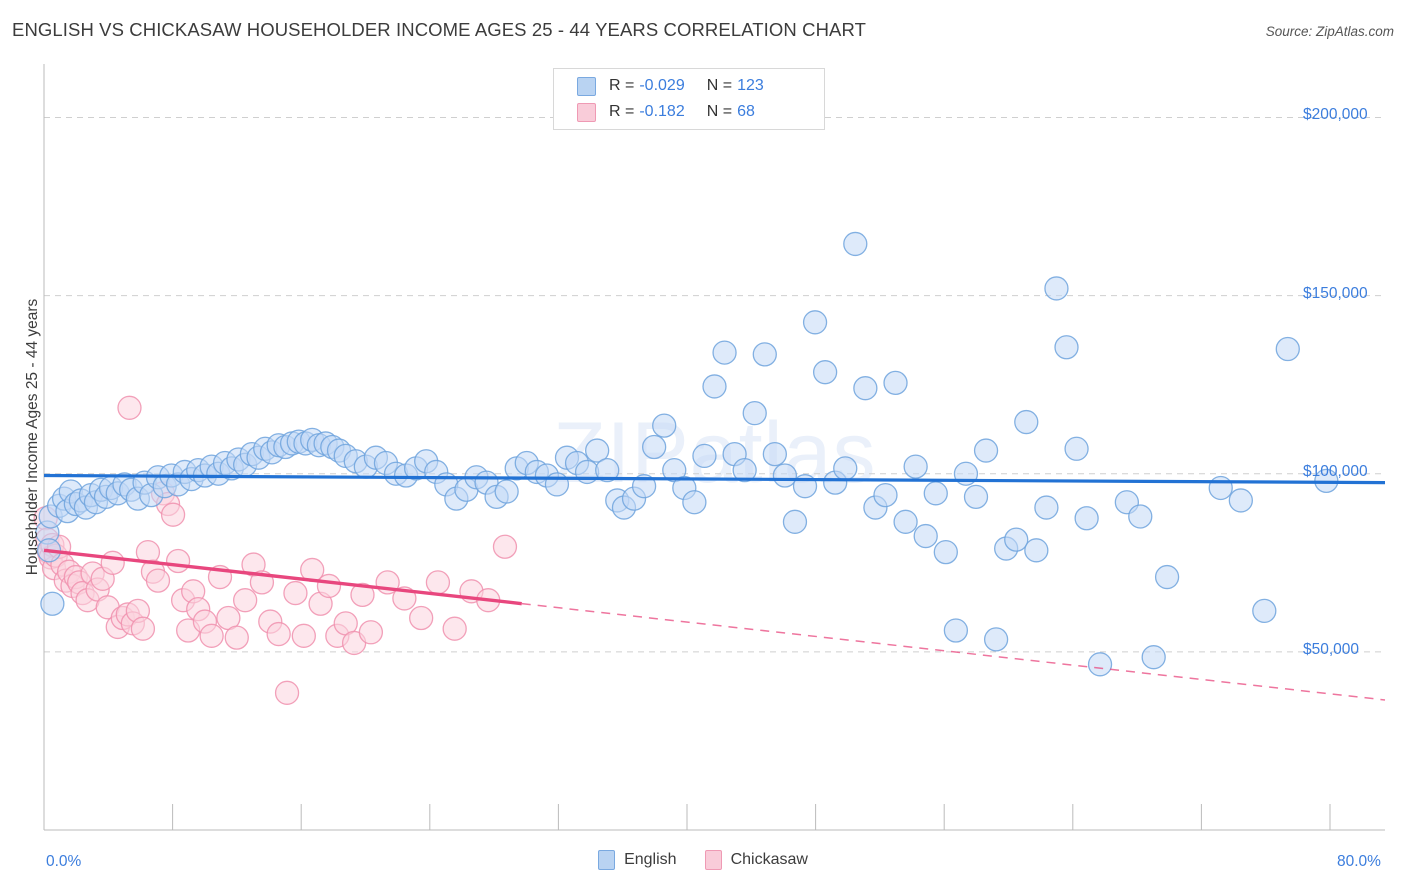  I want to click on chickasaw-swatch-icon, so click(586, 112).